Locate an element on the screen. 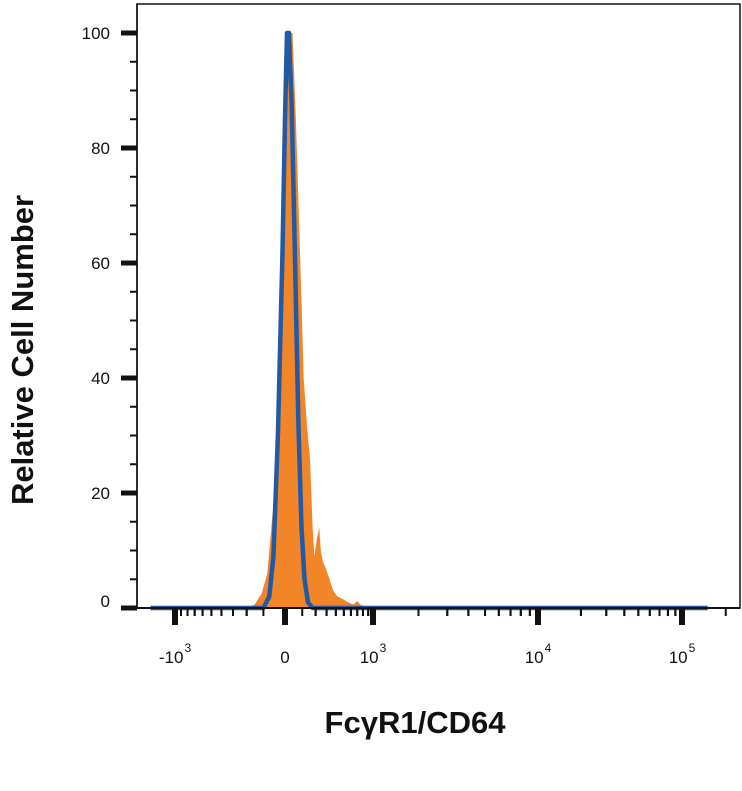 This screenshot has height=791, width=742. y-tick-label: 100 is located at coordinates (96, 33).